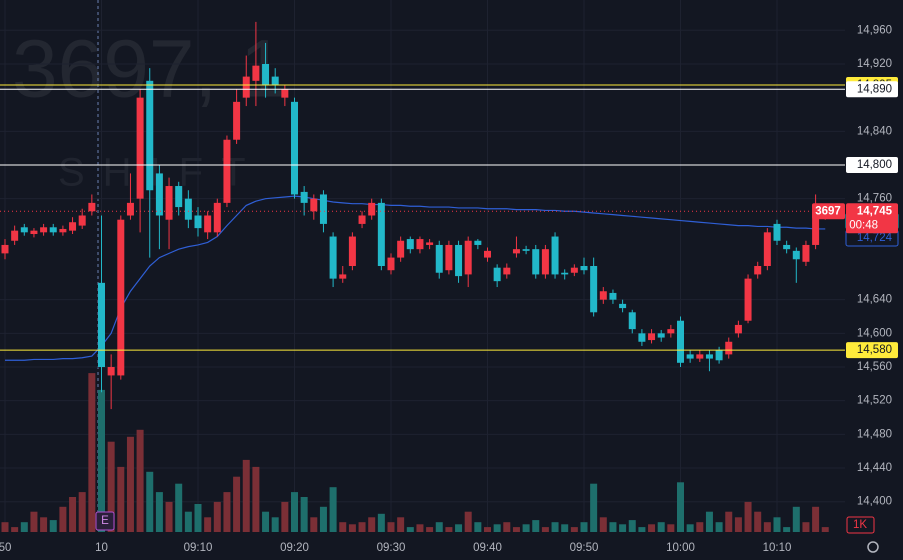 This screenshot has width=903, height=560. What do you see at coordinates (874, 64) in the screenshot?
I see `y-tick-label: 14,920` at bounding box center [874, 64].